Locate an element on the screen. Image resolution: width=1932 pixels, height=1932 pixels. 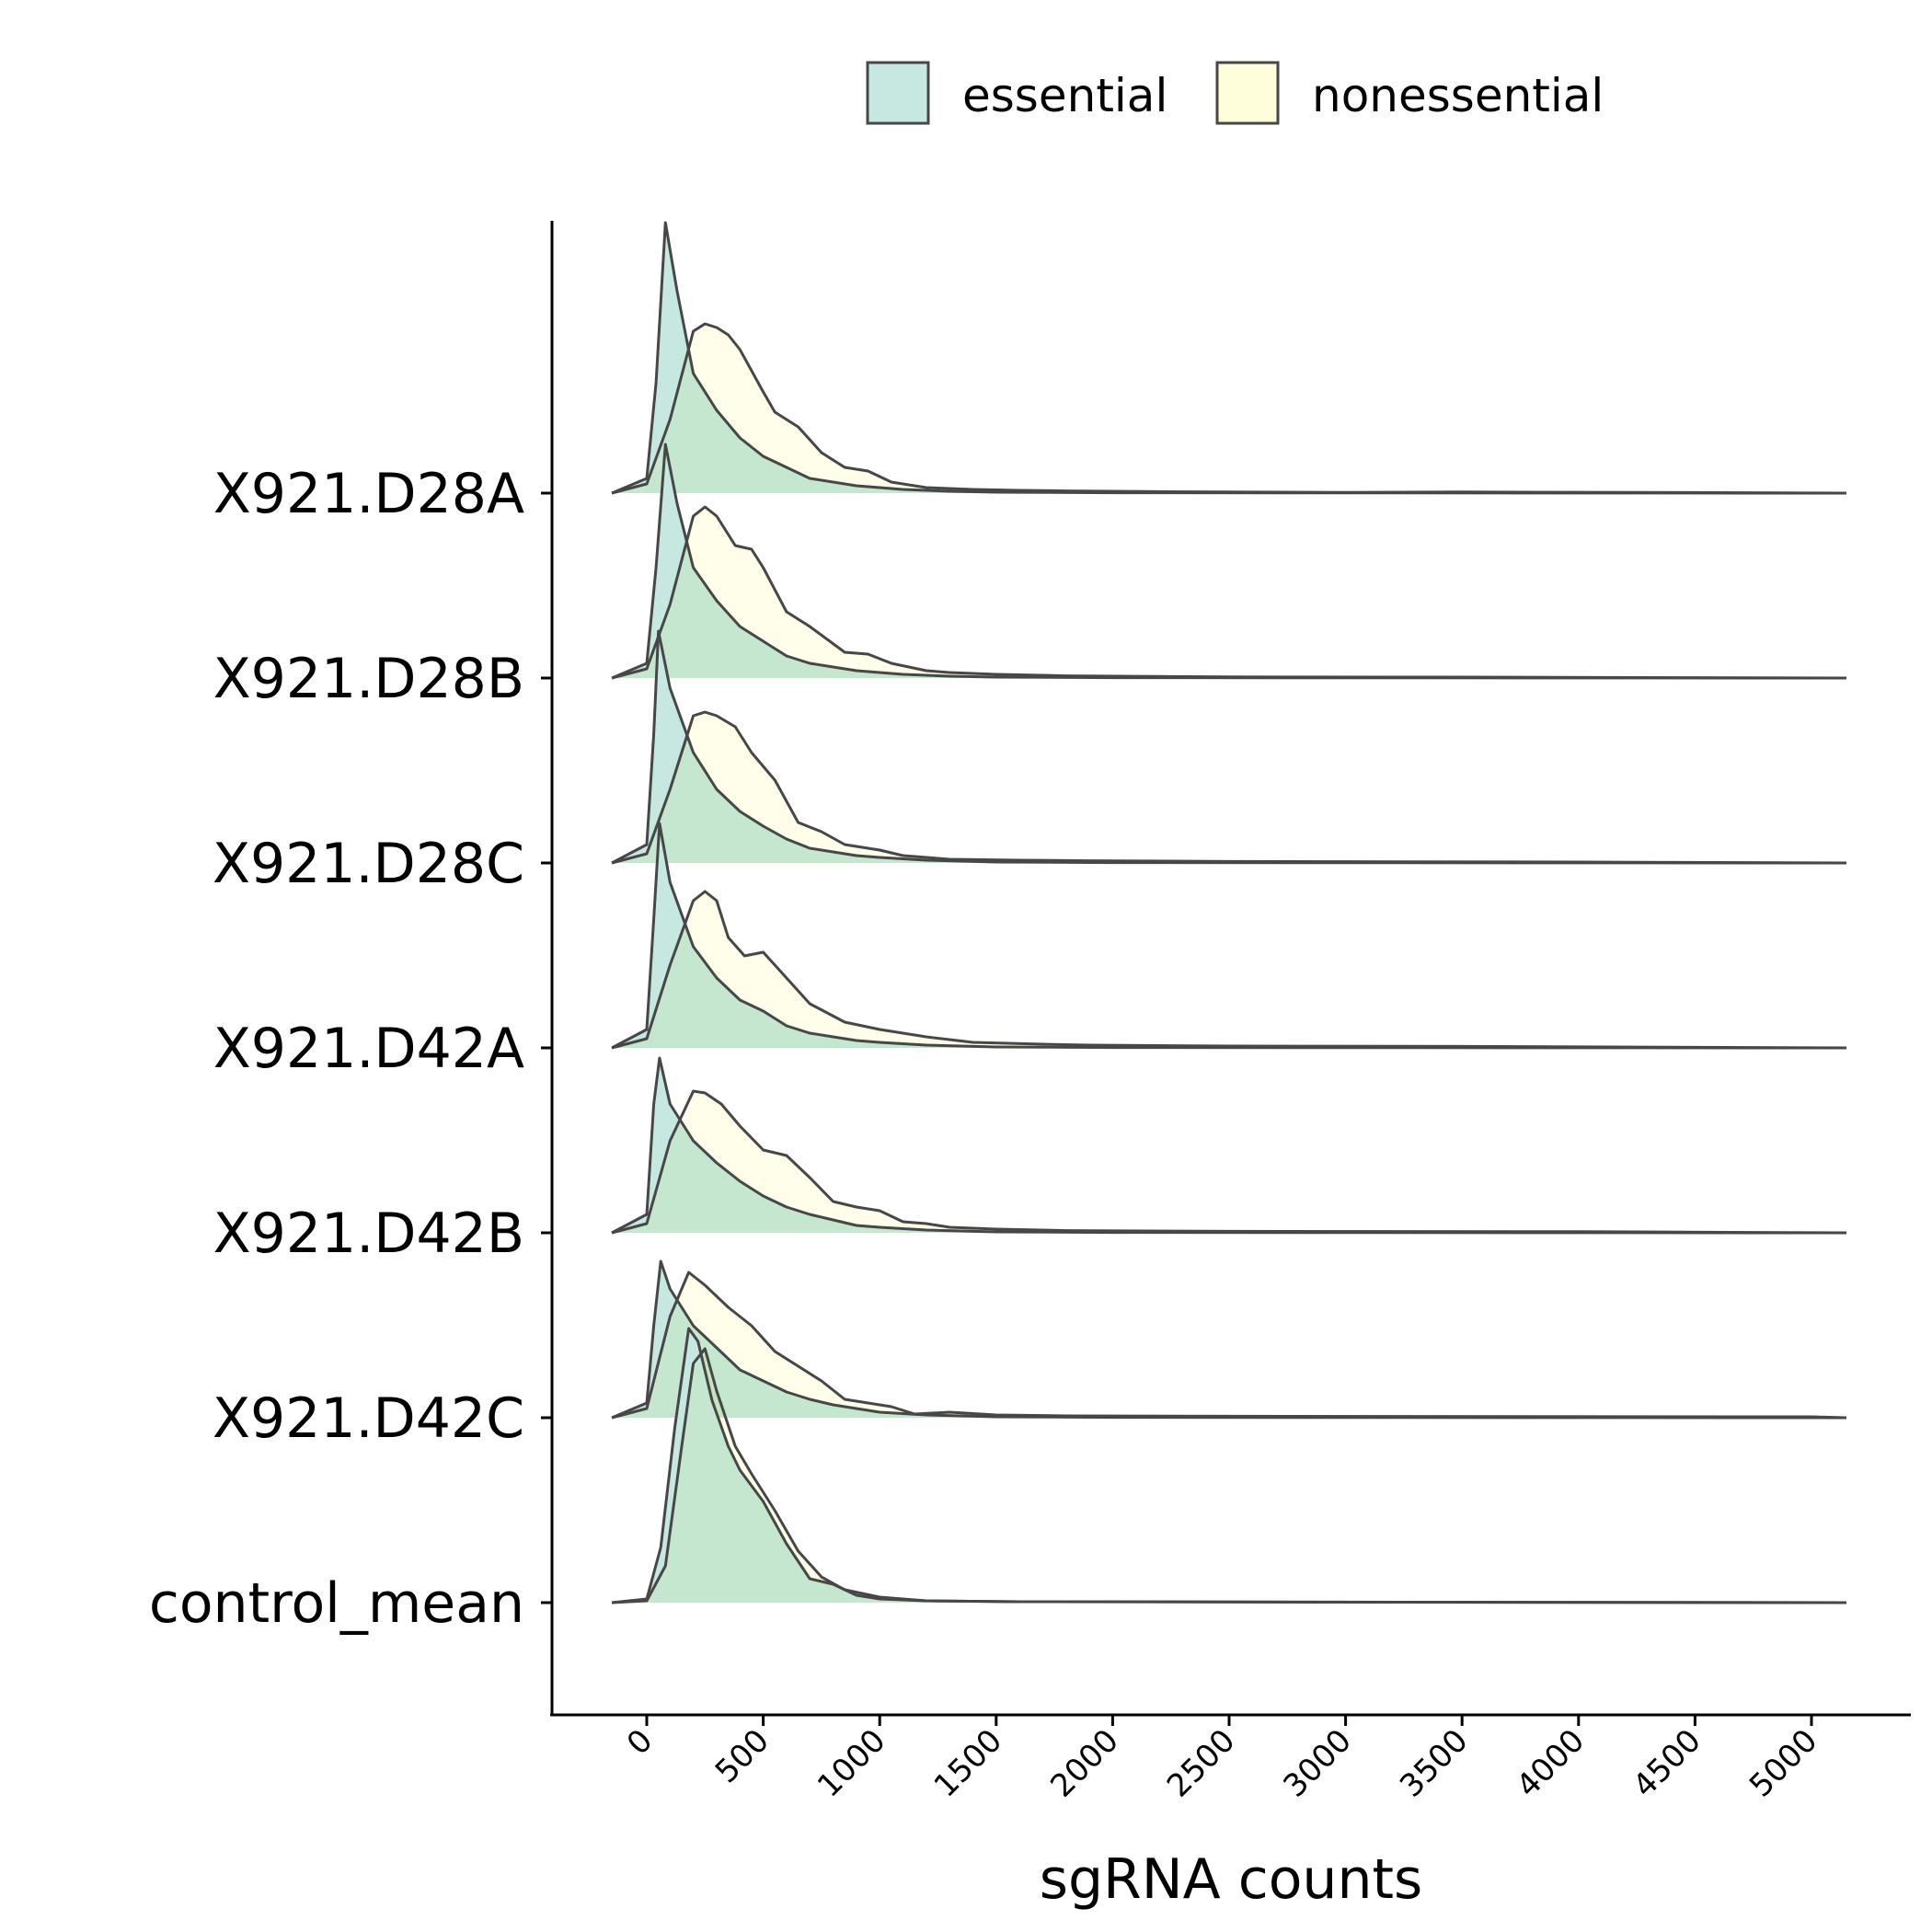
y-tick-label: X921.D42B is located at coordinates (368, 1234).